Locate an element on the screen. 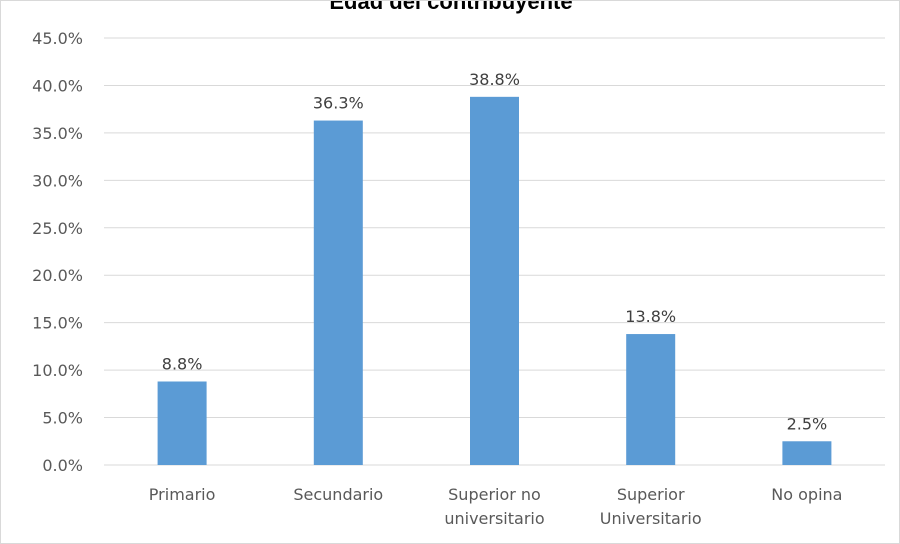  y-tick-label: 40.0% is located at coordinates (57, 85).